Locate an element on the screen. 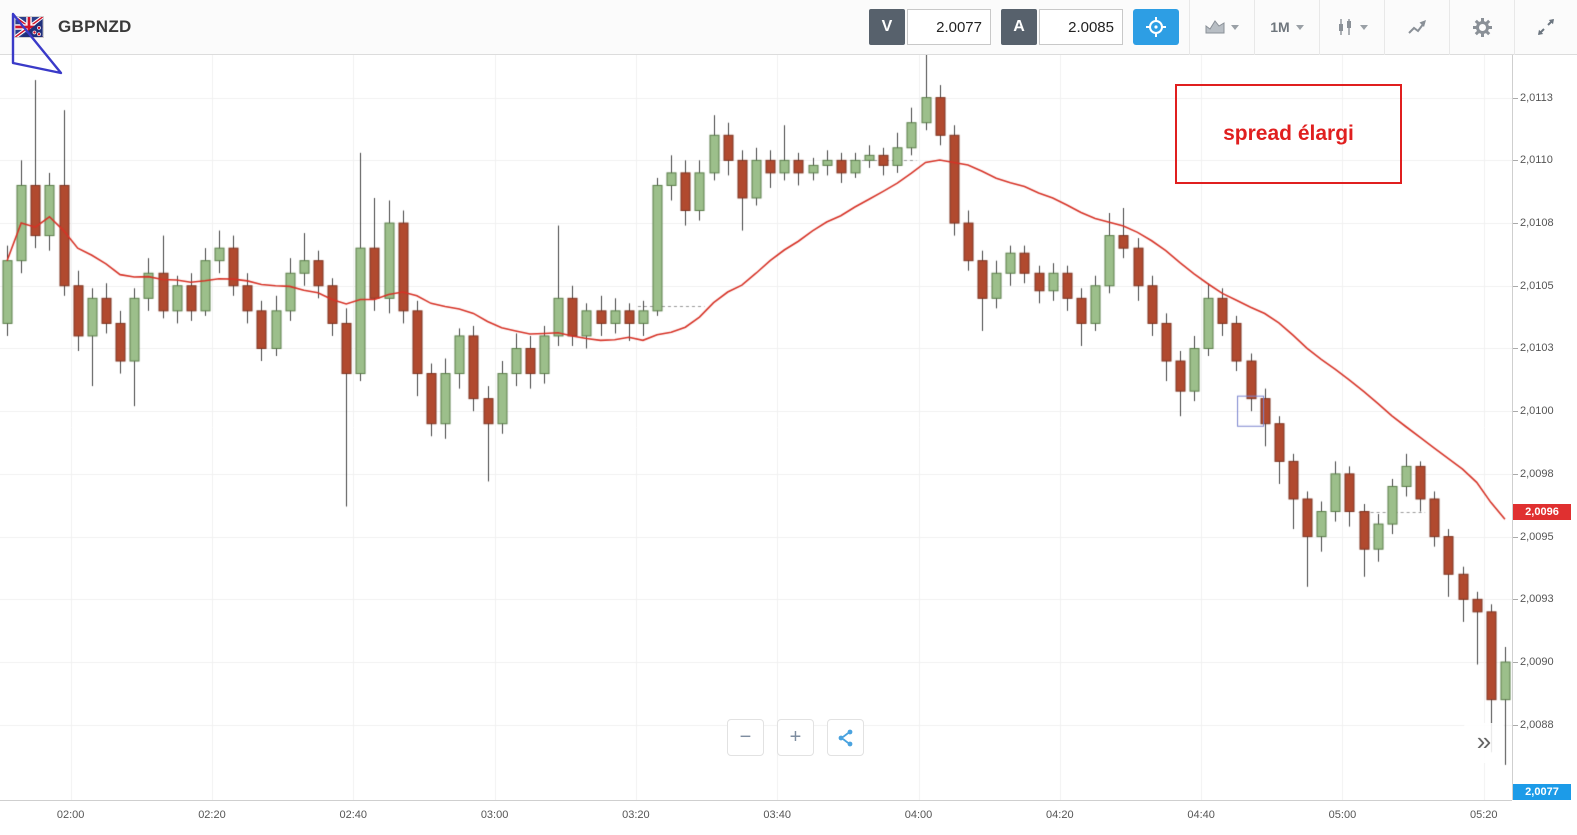  price-axis-label: 2,0088 is located at coordinates (1533, 724).